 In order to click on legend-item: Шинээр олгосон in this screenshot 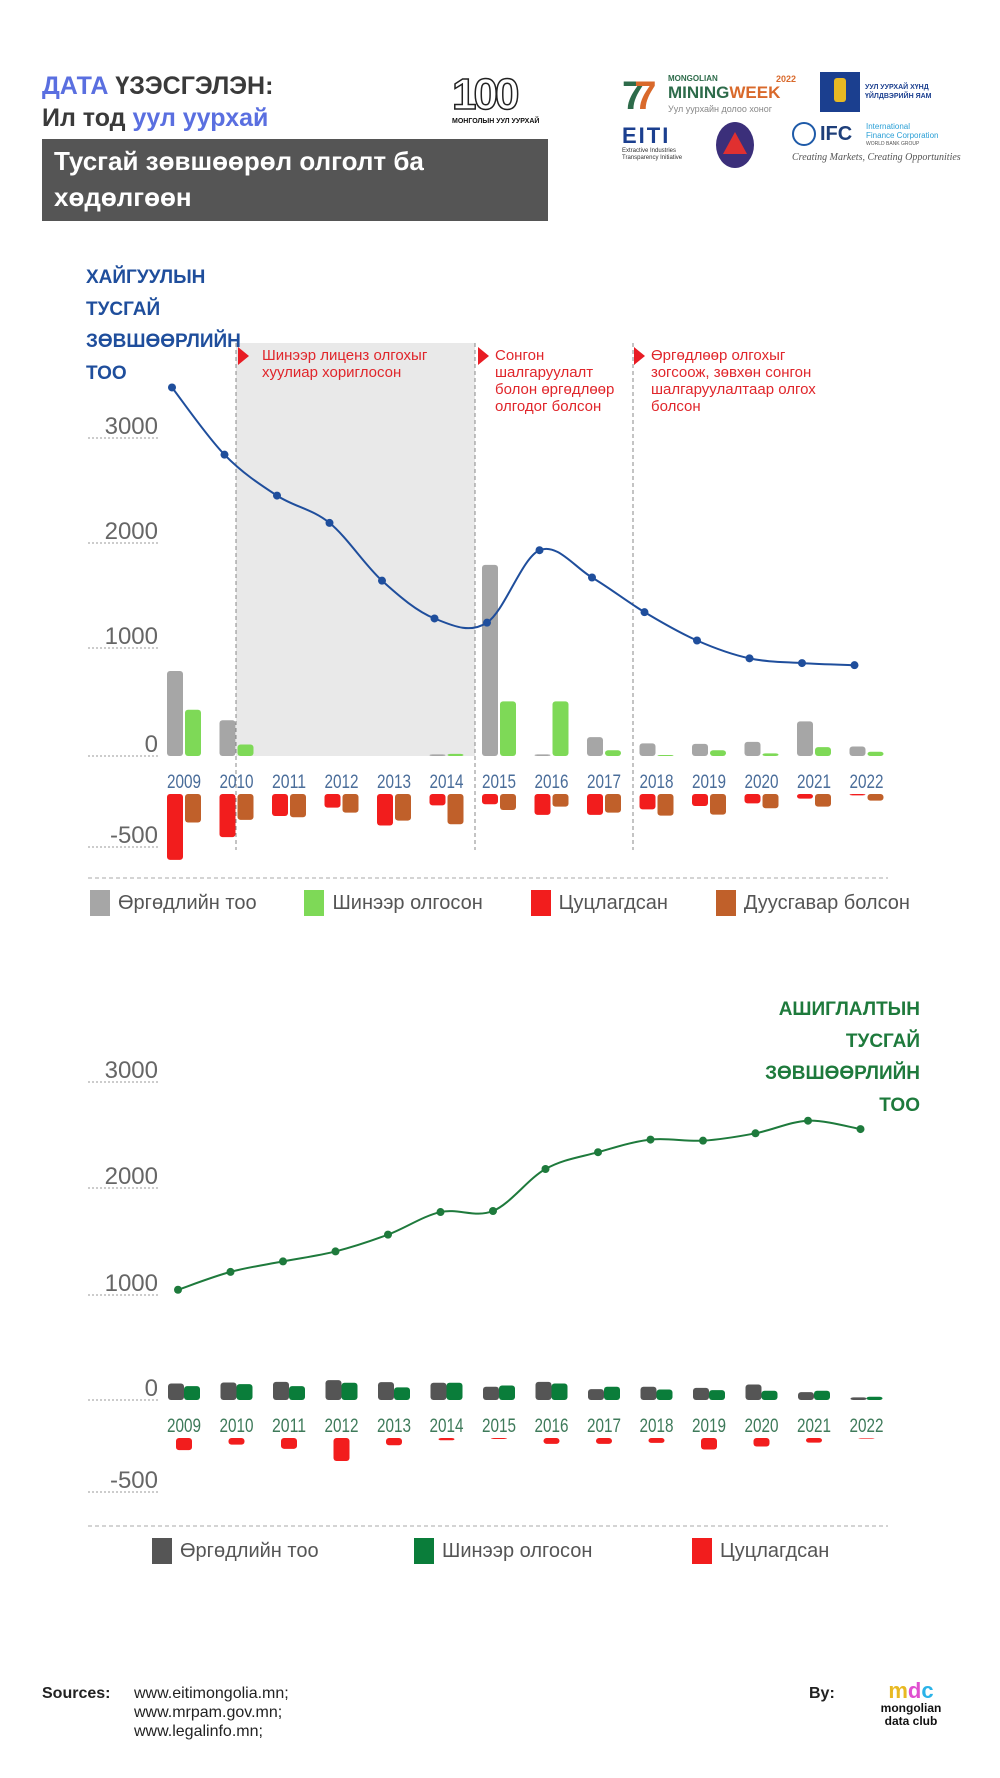, I will do `click(393, 903)`.